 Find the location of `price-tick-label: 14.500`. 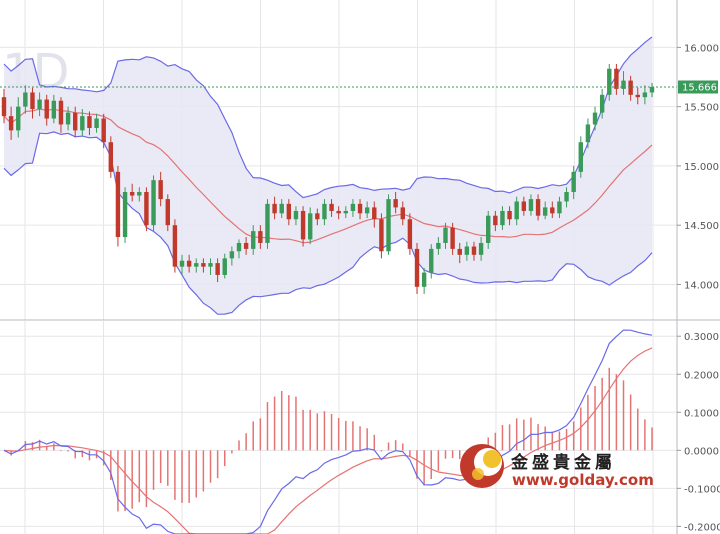

price-tick-label: 14.500 is located at coordinates (701, 226).